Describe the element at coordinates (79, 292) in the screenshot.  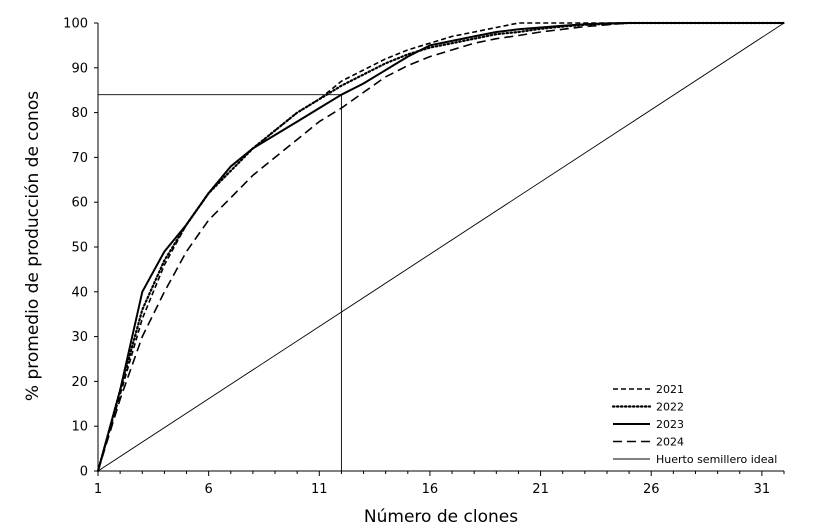
I see `y-tick-label: 40` at that location.